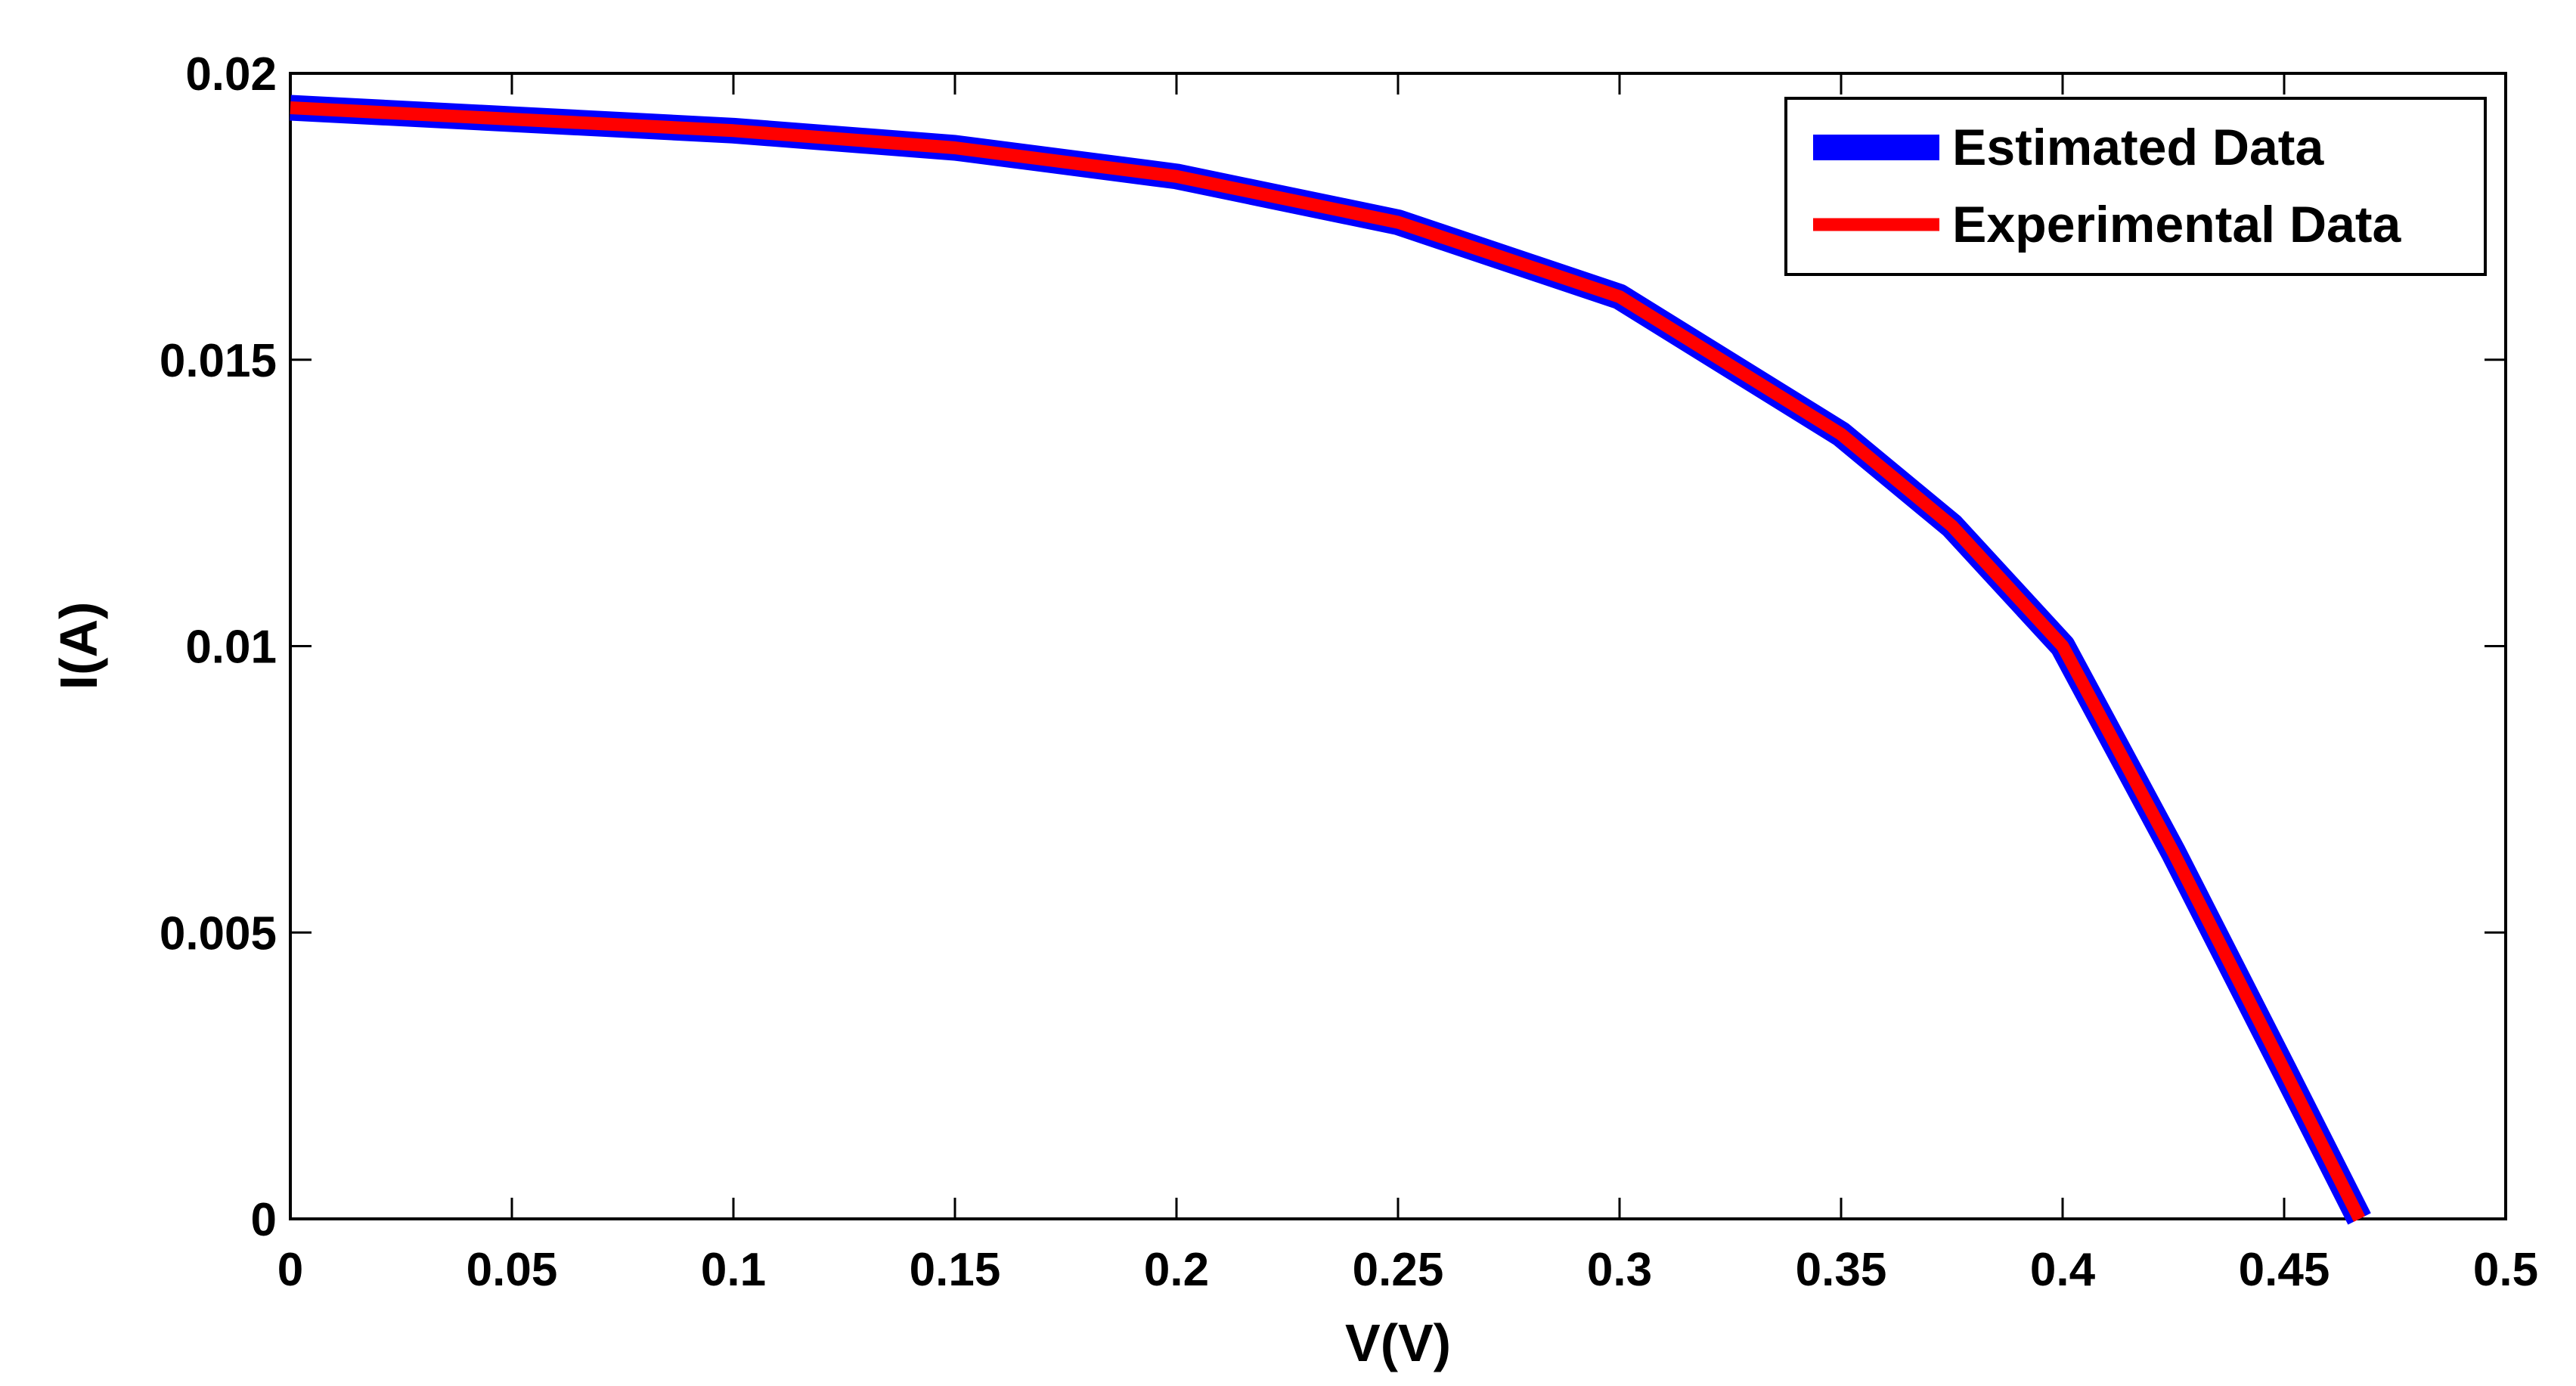  I want to click on x-tick-label: 0.5, so click(2505, 1270).